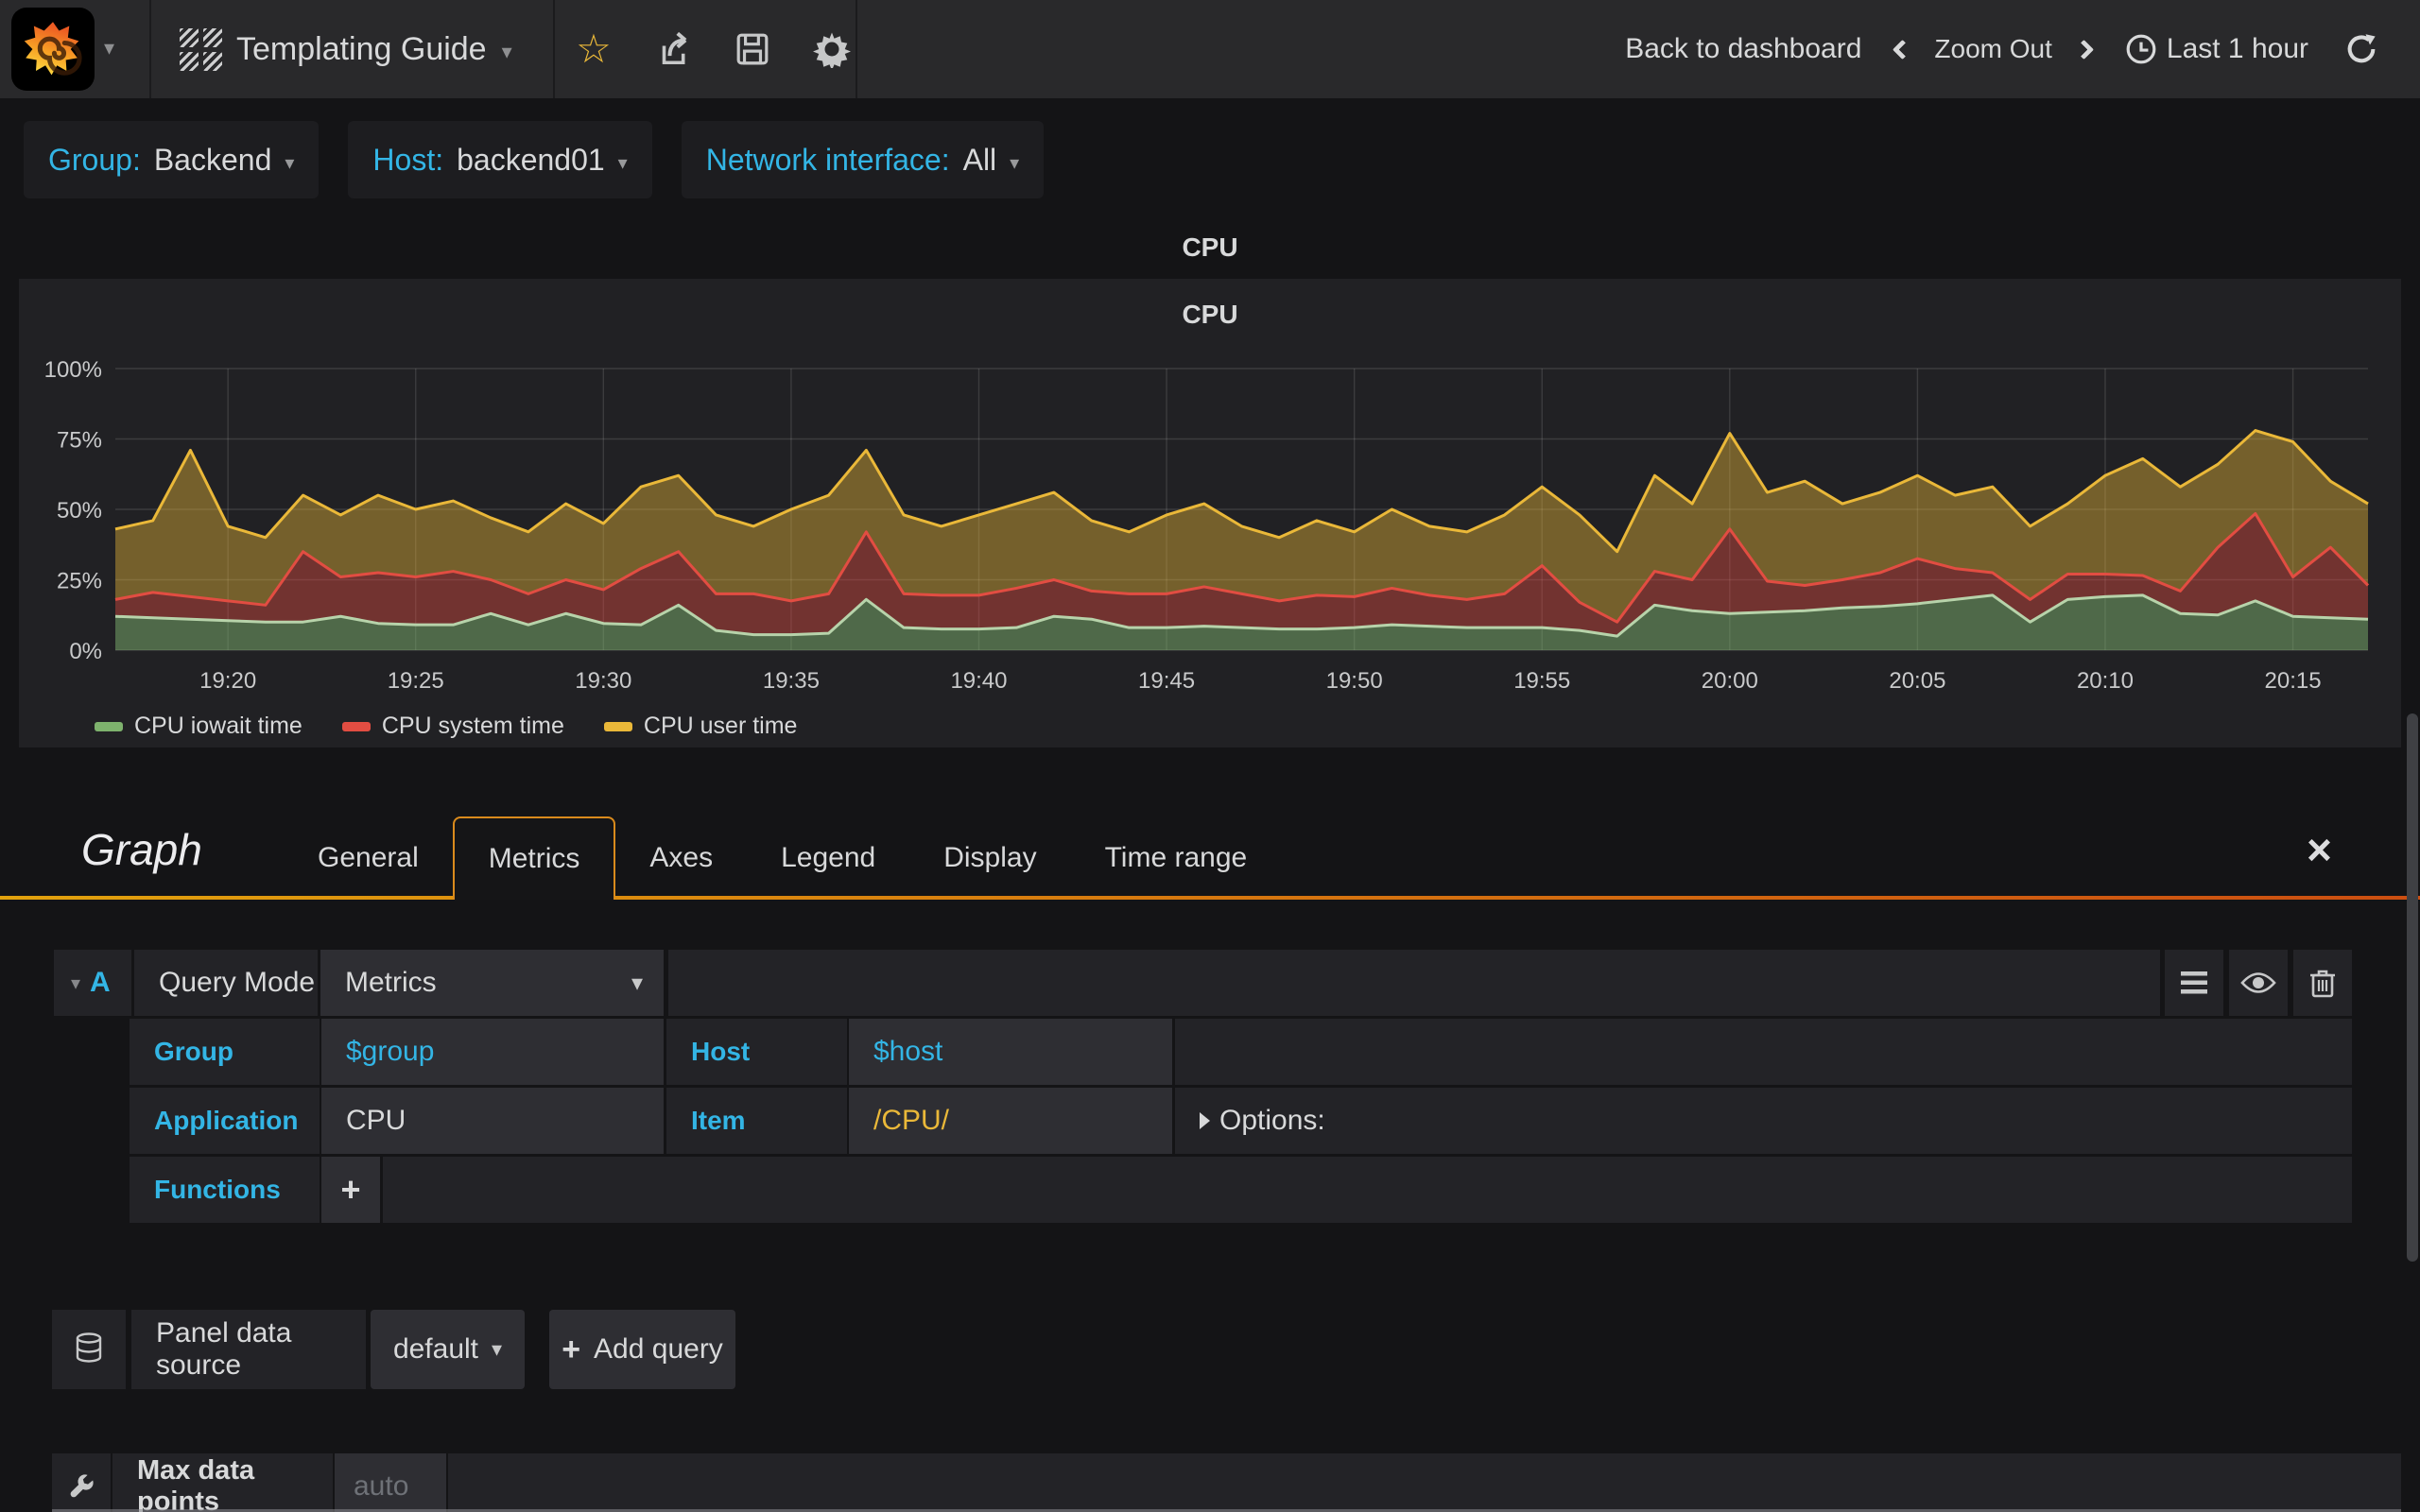 The image size is (2420, 1512). Describe the element at coordinates (361, 48) in the screenshot. I see `dashboard-title: Templating Guide` at that location.